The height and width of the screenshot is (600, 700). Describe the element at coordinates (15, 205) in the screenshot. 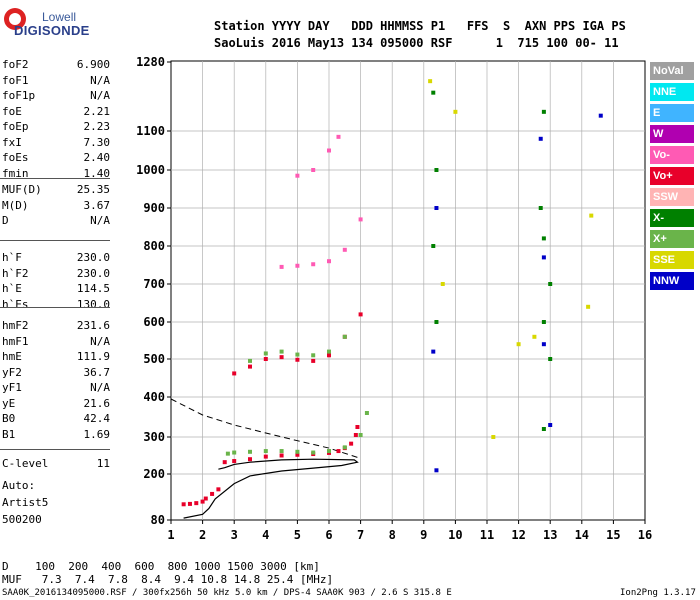

I see `param-name: M(D)` at that location.